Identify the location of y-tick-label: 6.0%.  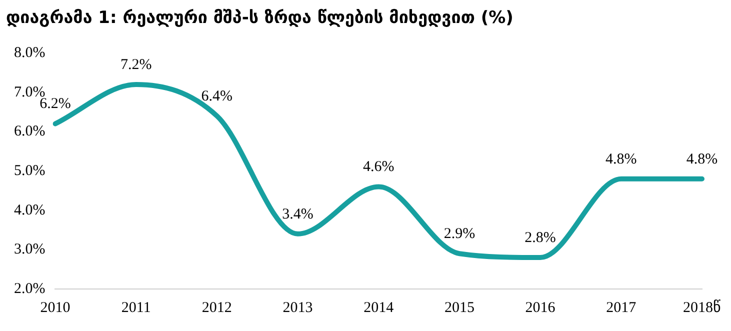
(30, 132).